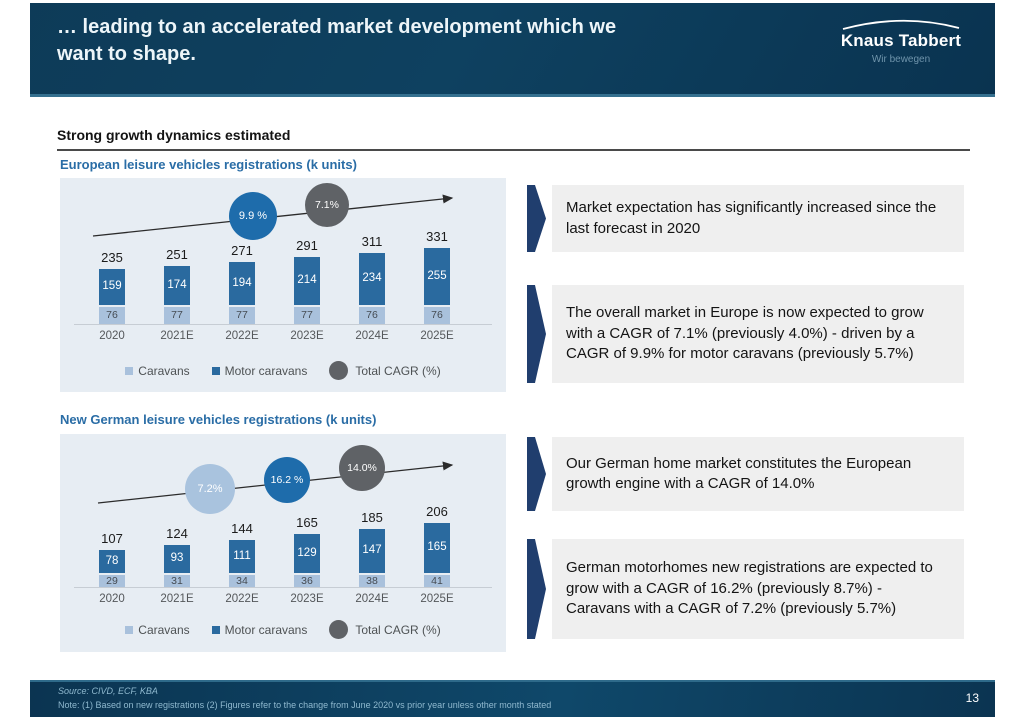 The image size is (1024, 724). Describe the element at coordinates (112, 538) in the screenshot. I see `bar-total-label: 107` at that location.